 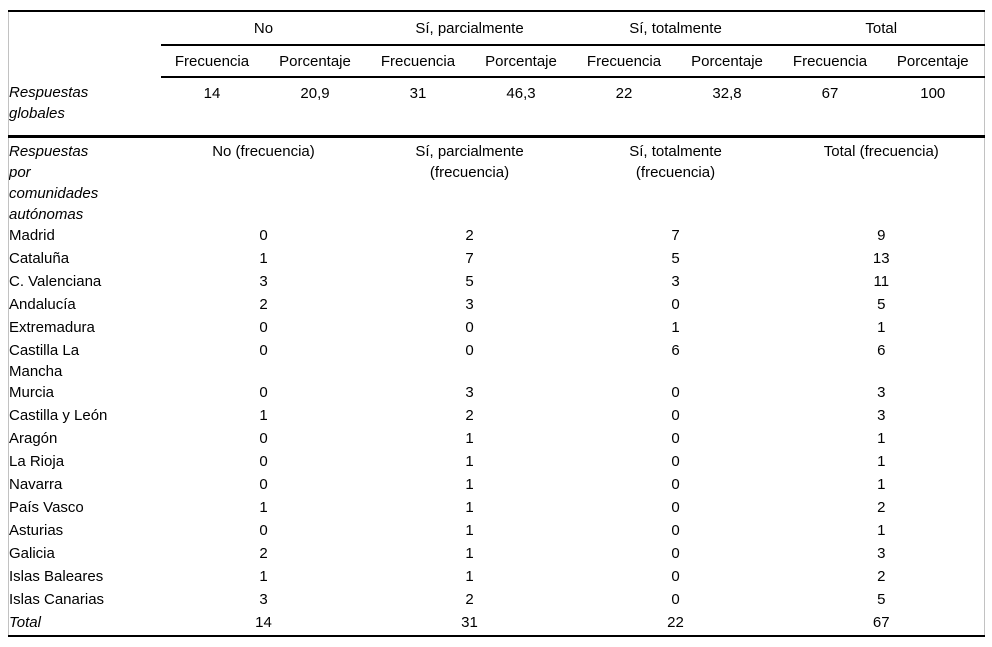 What do you see at coordinates (263, 553) in the screenshot?
I see `value-no: 2` at bounding box center [263, 553].